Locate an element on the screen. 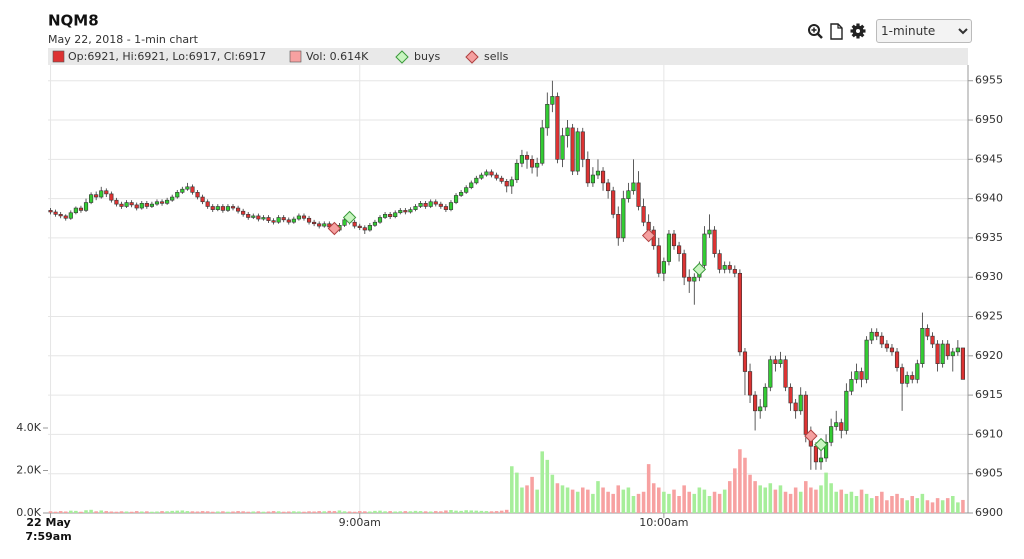  y-tick-label: 6945 is located at coordinates (989, 158).